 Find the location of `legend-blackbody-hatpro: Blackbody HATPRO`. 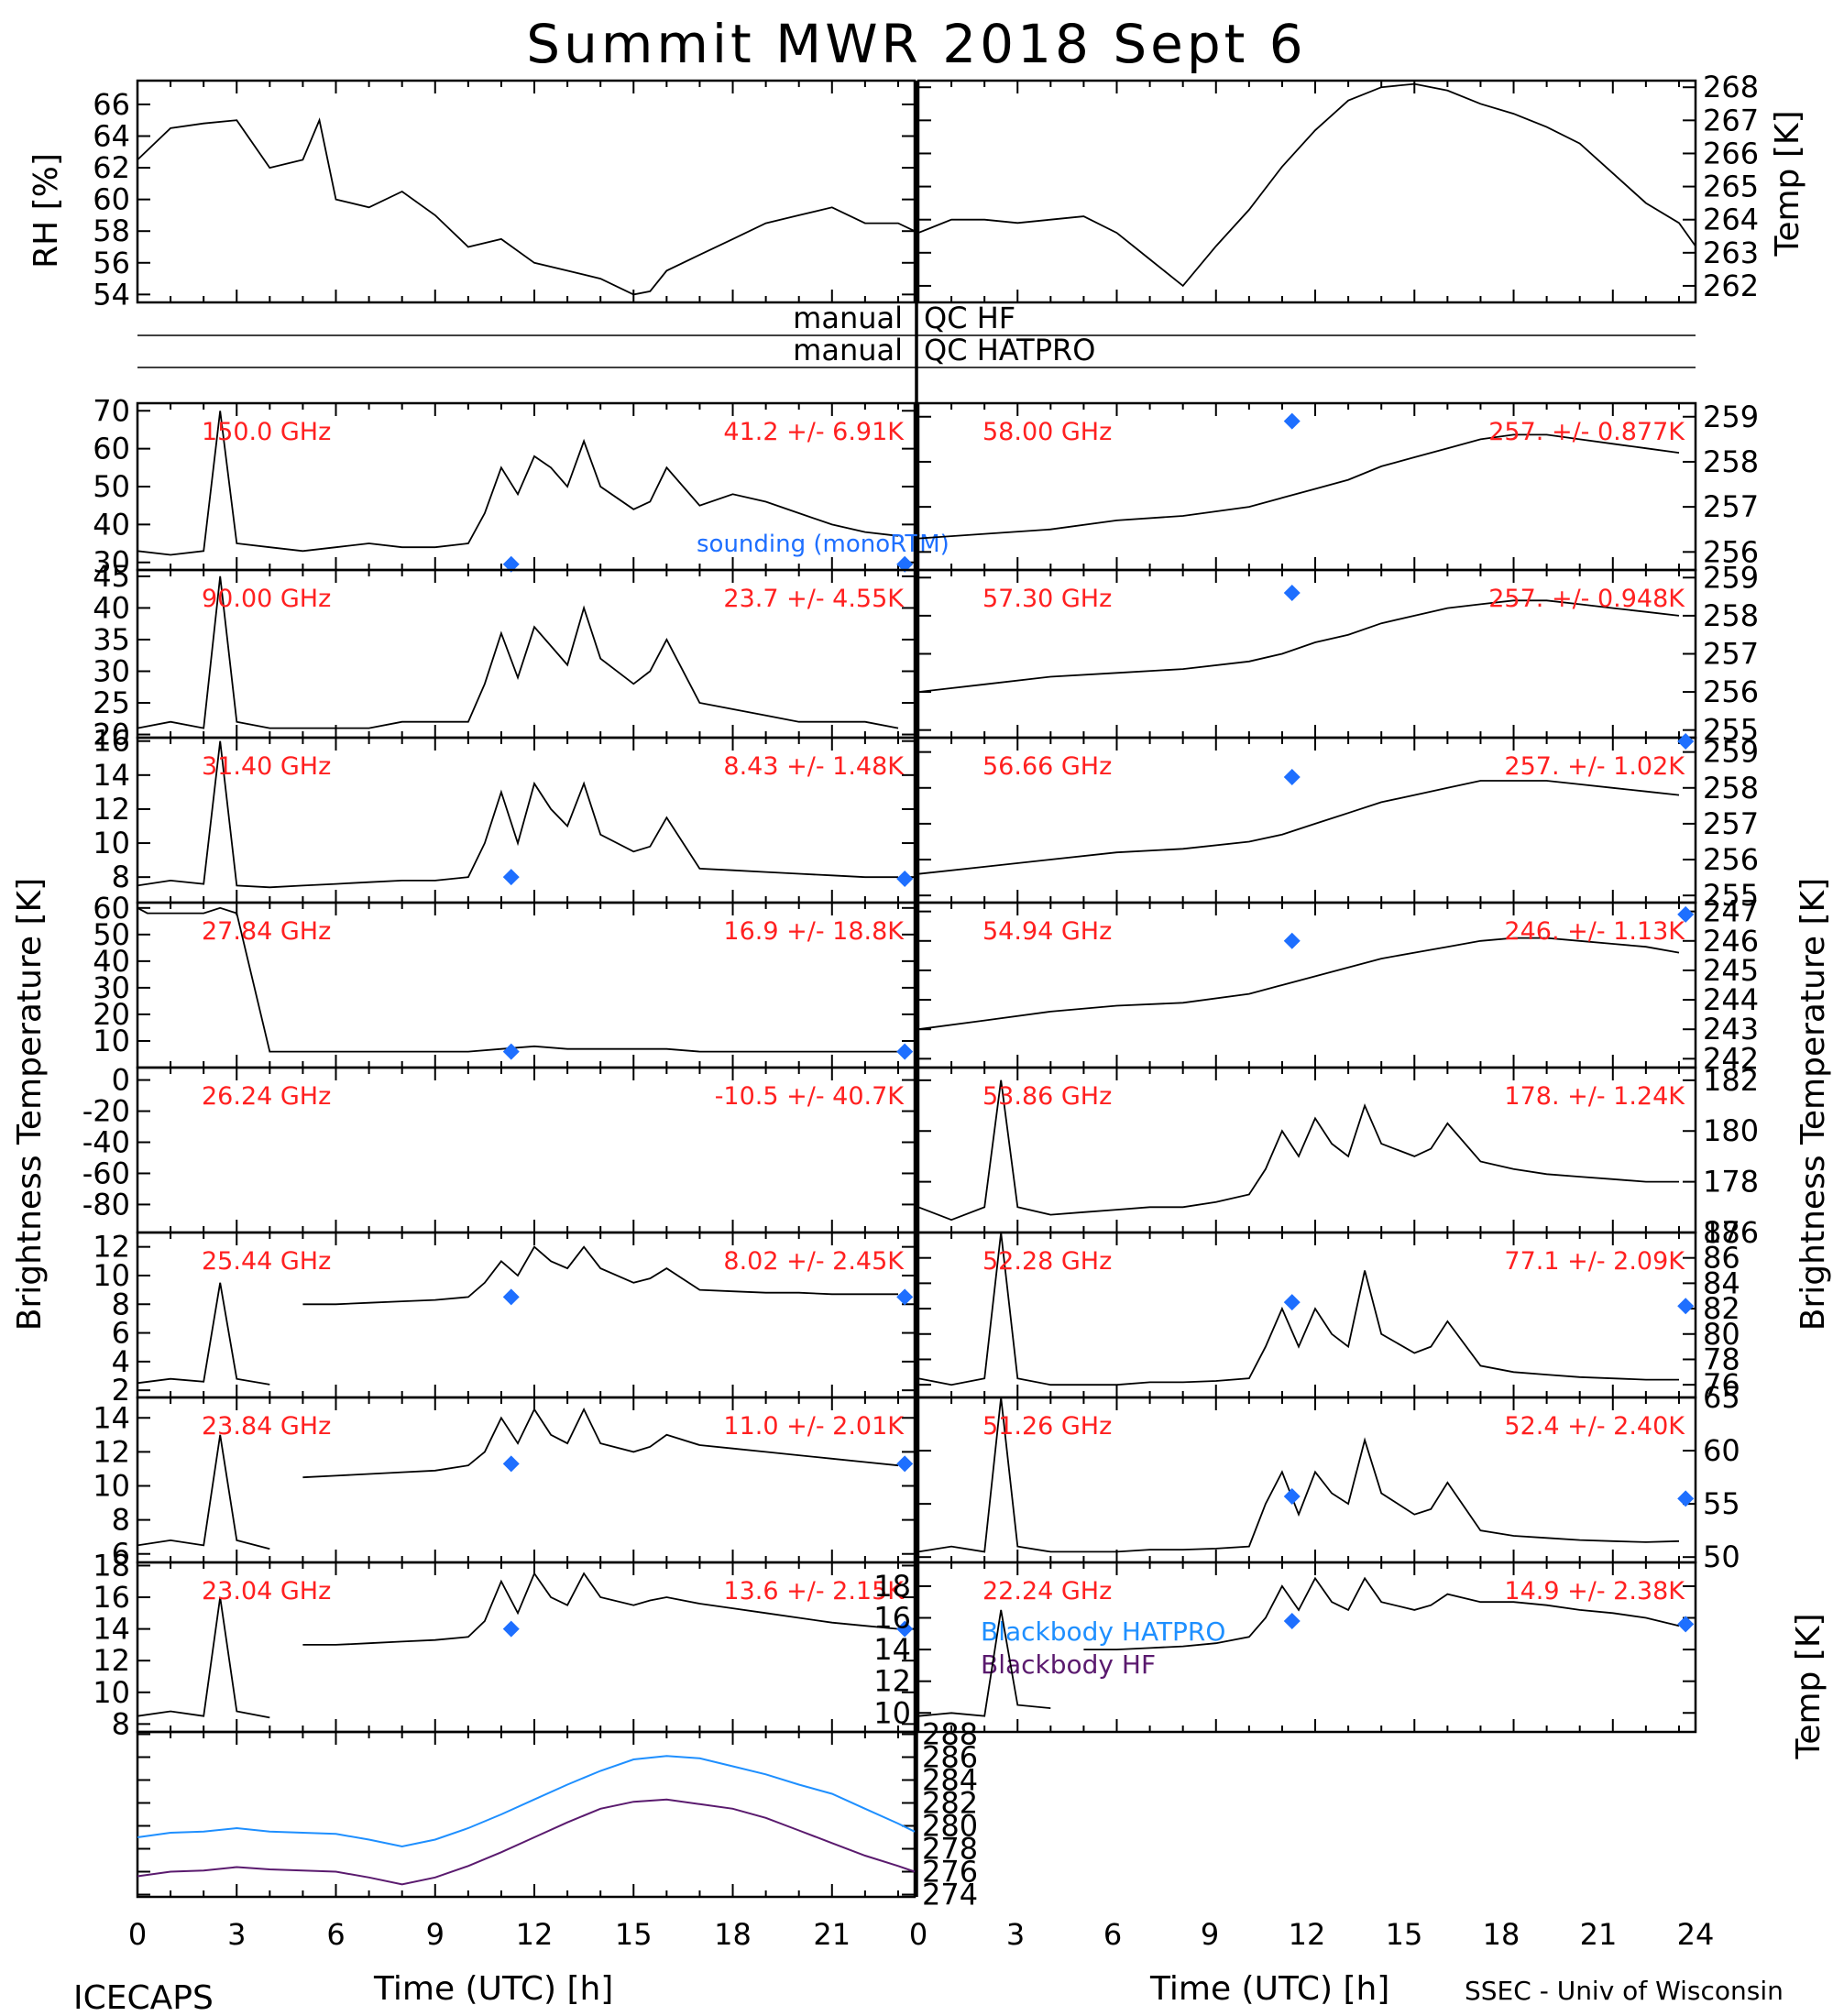

legend-blackbody-hatpro: Blackbody HATPRO is located at coordinates (1103, 1631).